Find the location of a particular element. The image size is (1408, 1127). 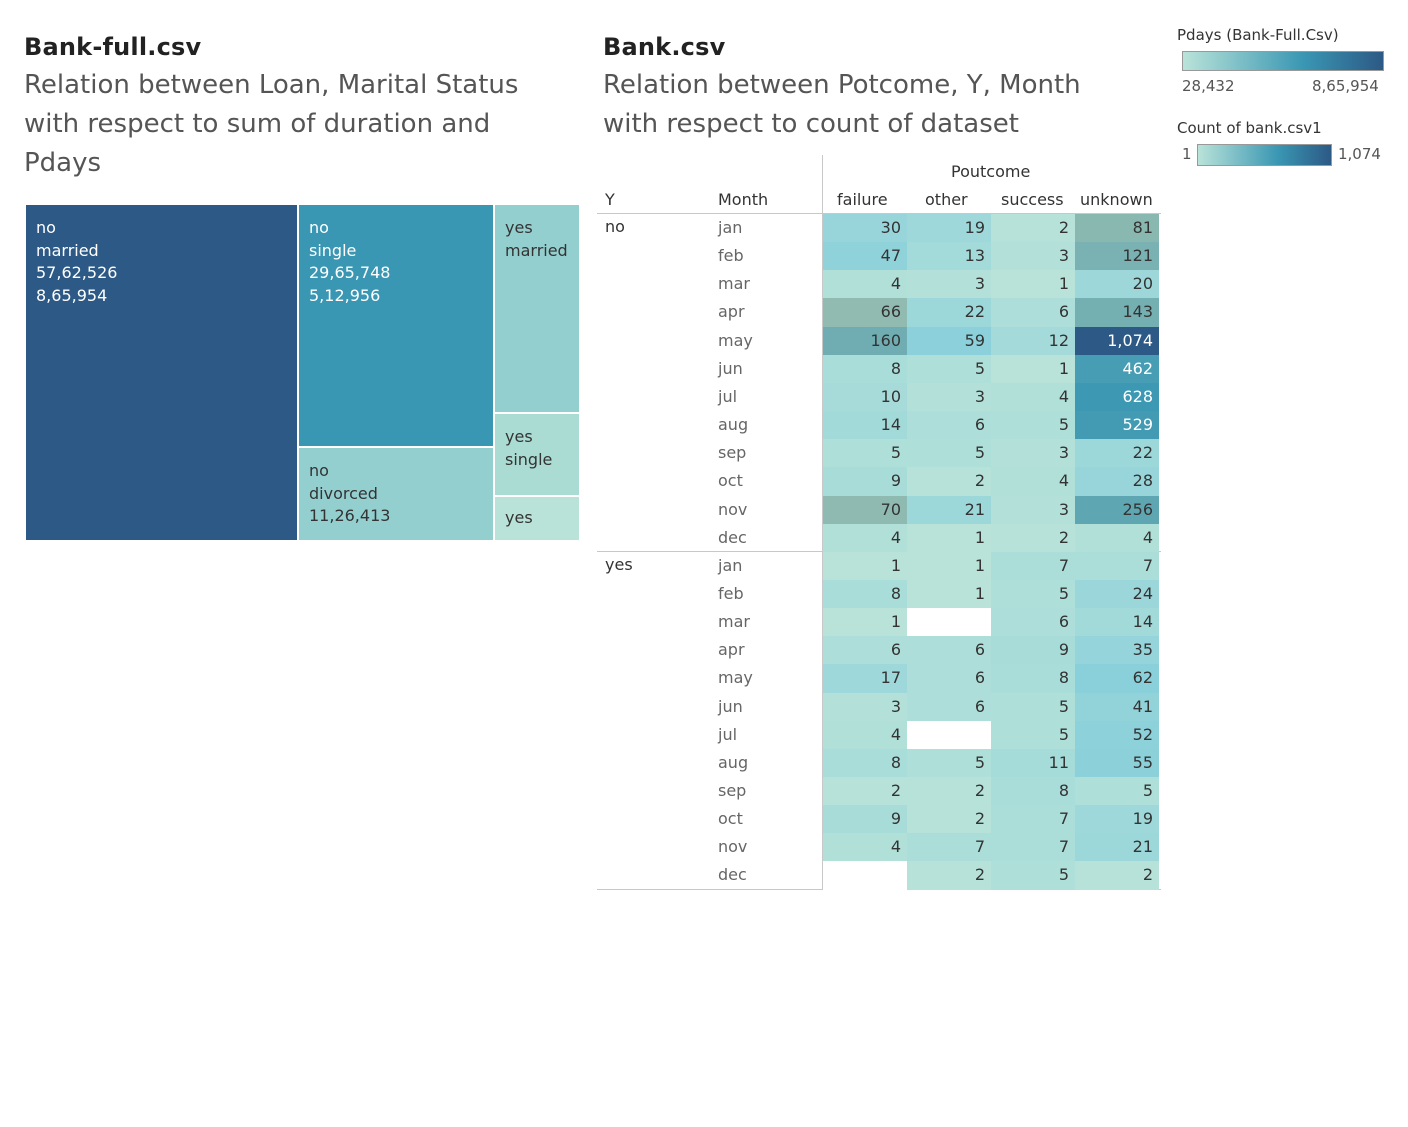

heatmap-cell: 529 is located at coordinates (1117, 426).